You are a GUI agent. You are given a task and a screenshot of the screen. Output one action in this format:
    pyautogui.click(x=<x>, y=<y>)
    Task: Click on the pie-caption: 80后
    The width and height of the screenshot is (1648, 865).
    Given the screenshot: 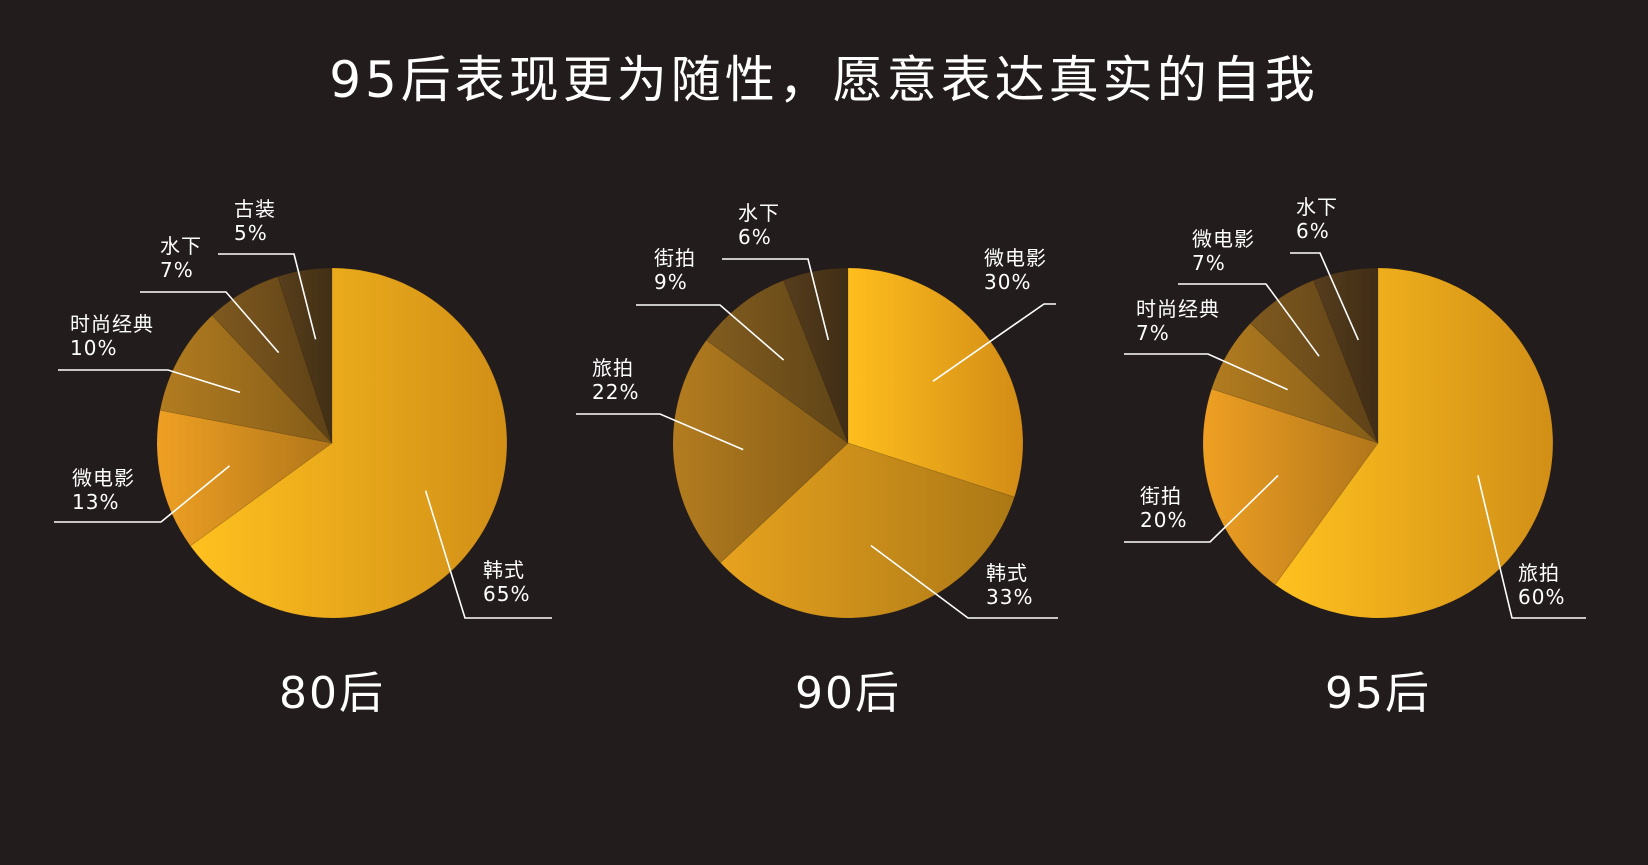 What is the action you would take?
    pyautogui.click(x=332, y=693)
    